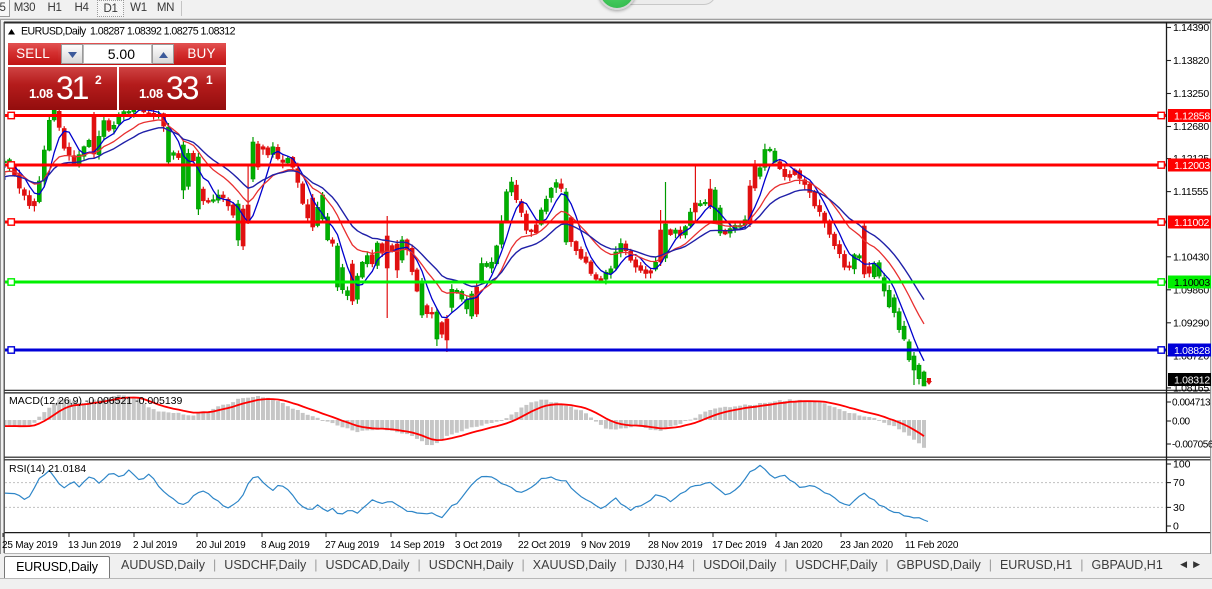 Image resolution: width=1212 pixels, height=589 pixels. I want to click on svg-text: 23 Jan 2020, so click(866, 545).